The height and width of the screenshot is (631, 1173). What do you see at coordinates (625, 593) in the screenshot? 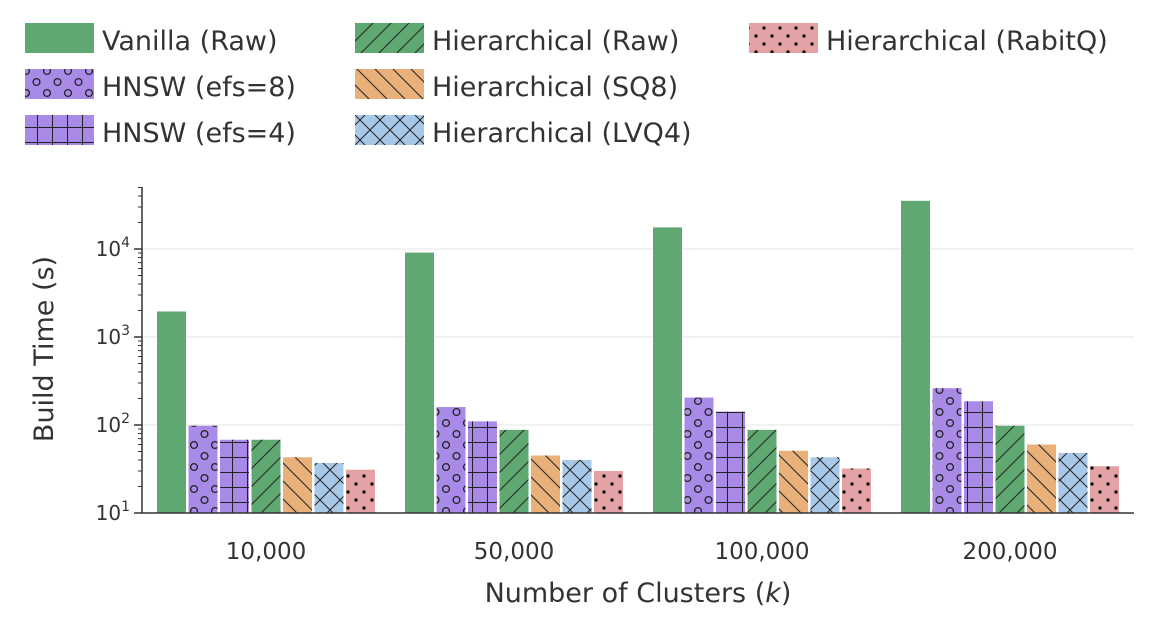
I see `x-axis-label-prefix: Number of Clusters (` at bounding box center [625, 593].